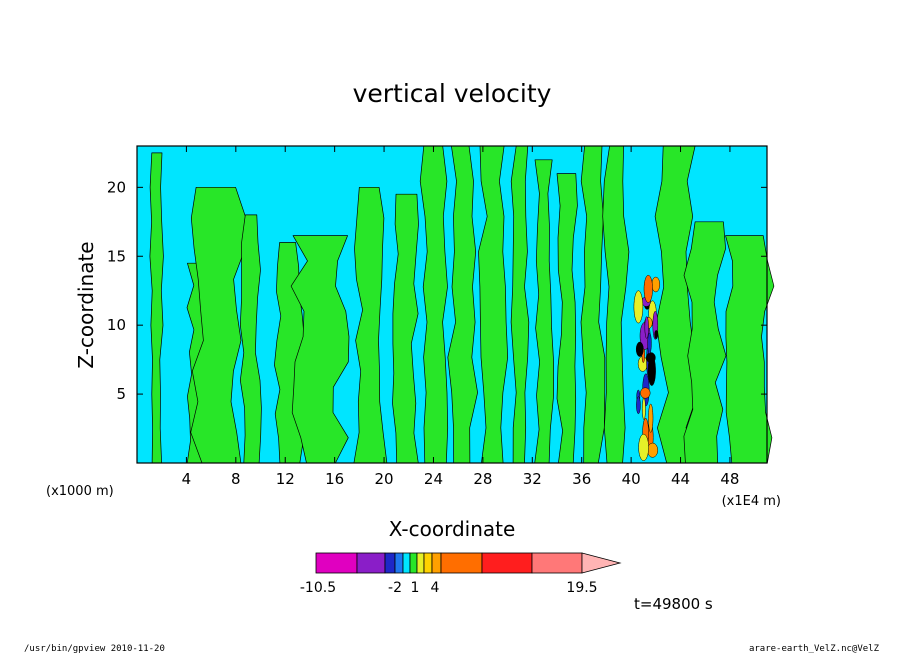 Image resolution: width=904 pixels, height=658 pixels. I want to click on x-tick-label: 24, so click(433, 479).